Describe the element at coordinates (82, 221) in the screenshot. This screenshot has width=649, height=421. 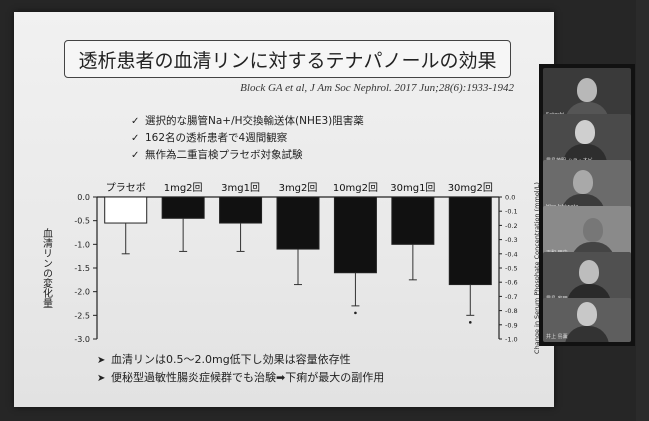
I see `y-tick-label: -0.5` at that location.